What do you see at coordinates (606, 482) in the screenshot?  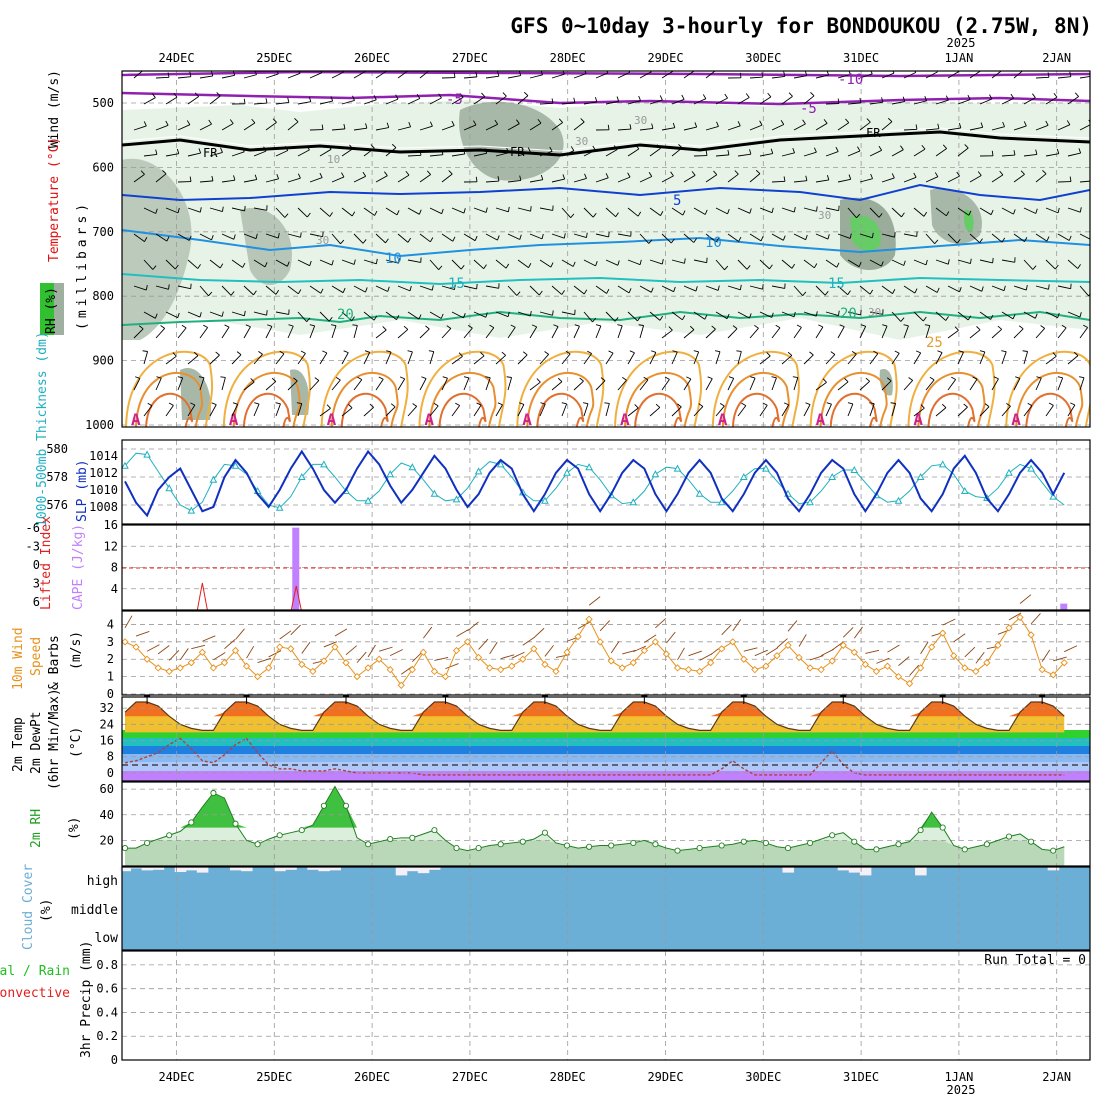 I see `thickness-frame` at bounding box center [606, 482].